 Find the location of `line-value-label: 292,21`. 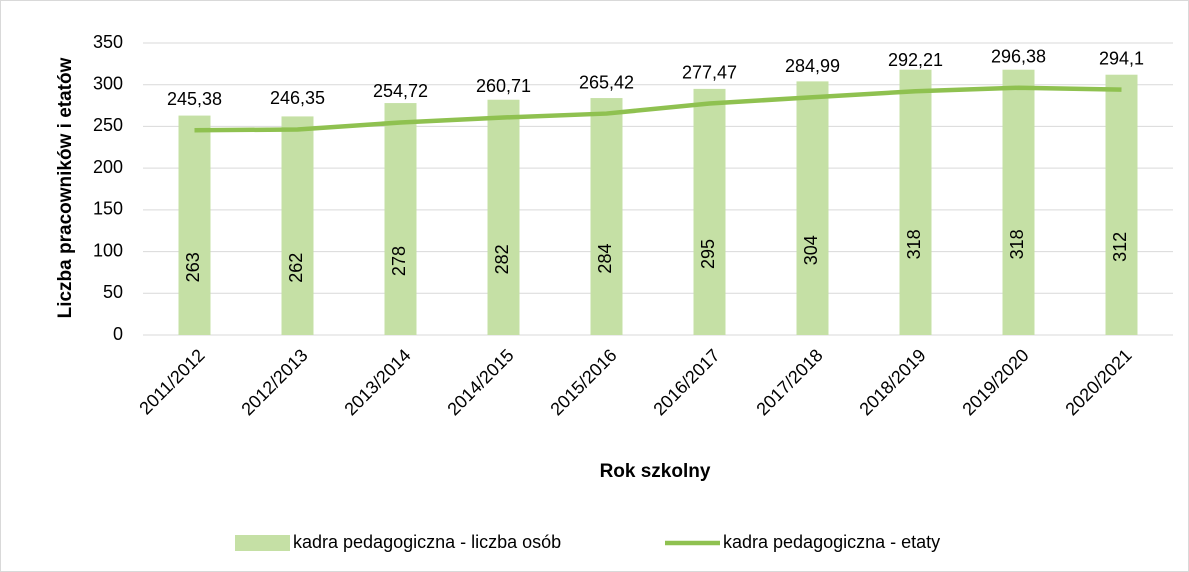

line-value-label: 292,21 is located at coordinates (915, 60).